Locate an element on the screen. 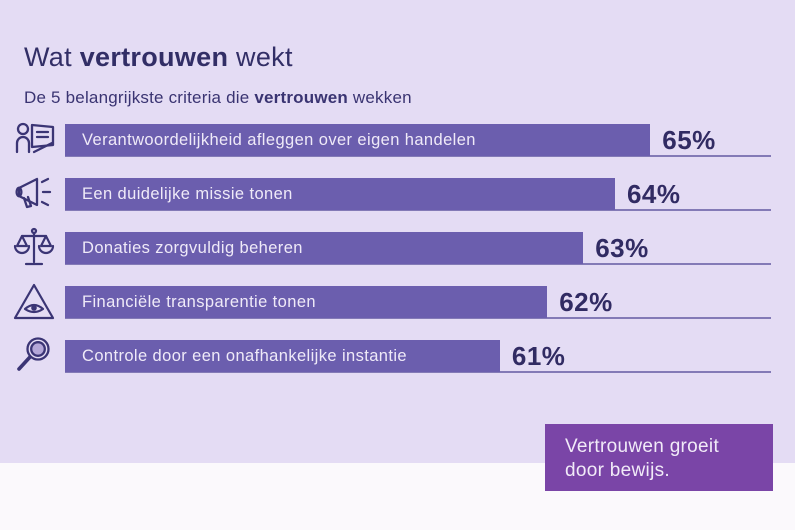 The image size is (795, 530). bar-label: Een duidelijke missie tonen is located at coordinates (187, 193).